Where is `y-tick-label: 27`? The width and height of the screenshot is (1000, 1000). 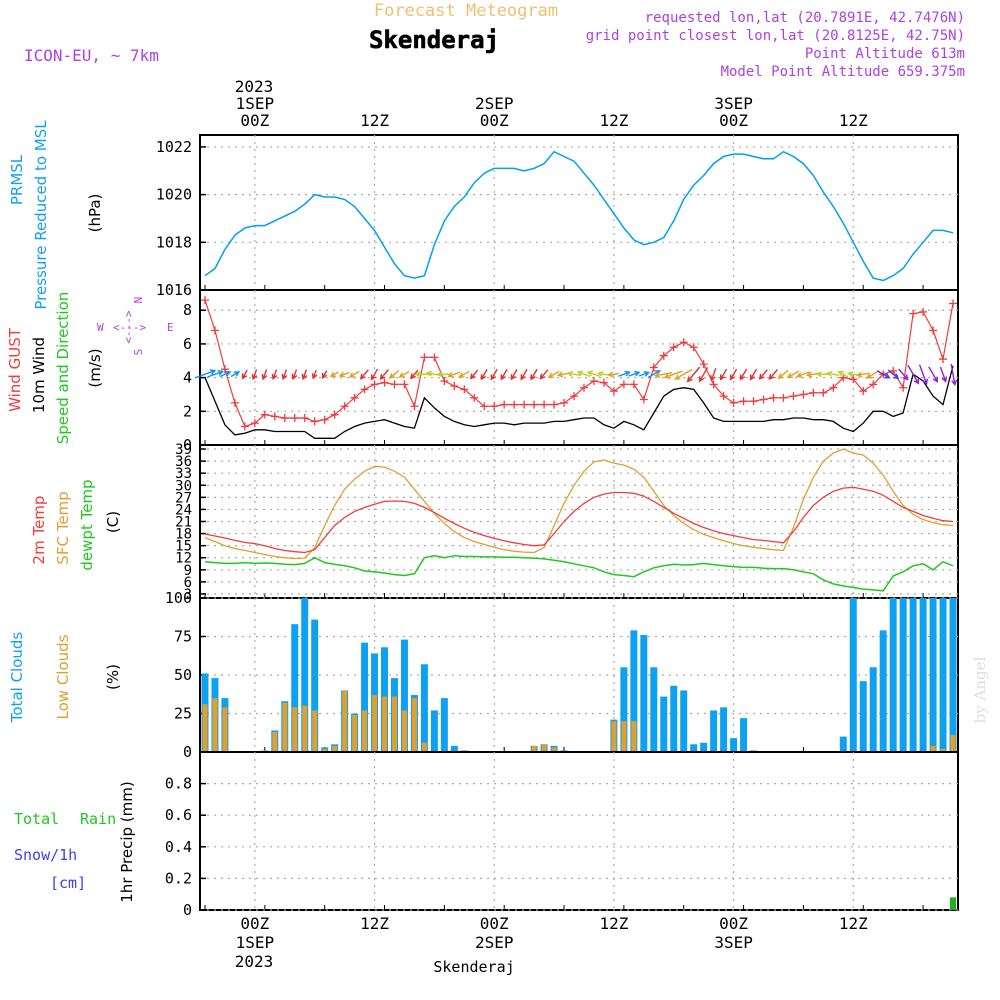 y-tick-label: 27 is located at coordinates (183, 498).